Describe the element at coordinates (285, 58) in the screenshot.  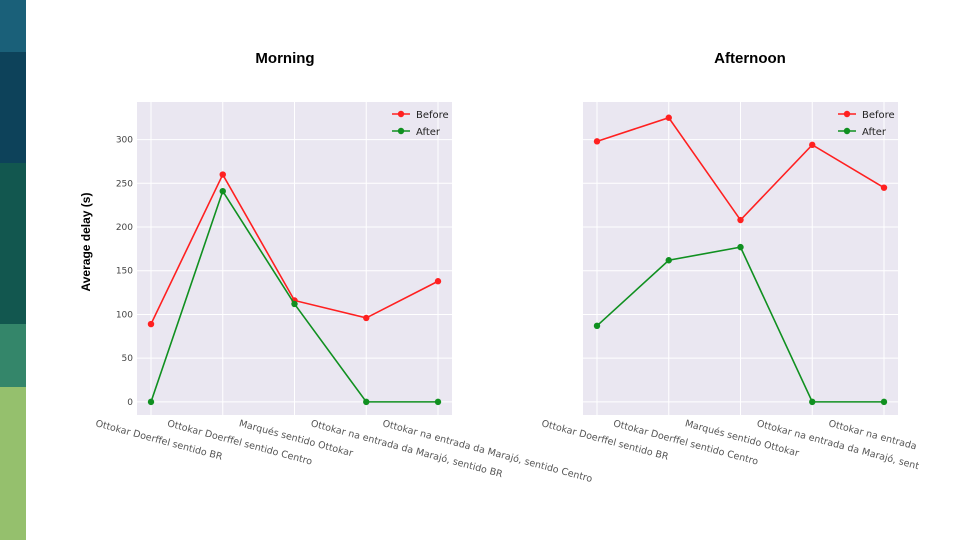
I see `chart-title-morning: Morning` at that location.